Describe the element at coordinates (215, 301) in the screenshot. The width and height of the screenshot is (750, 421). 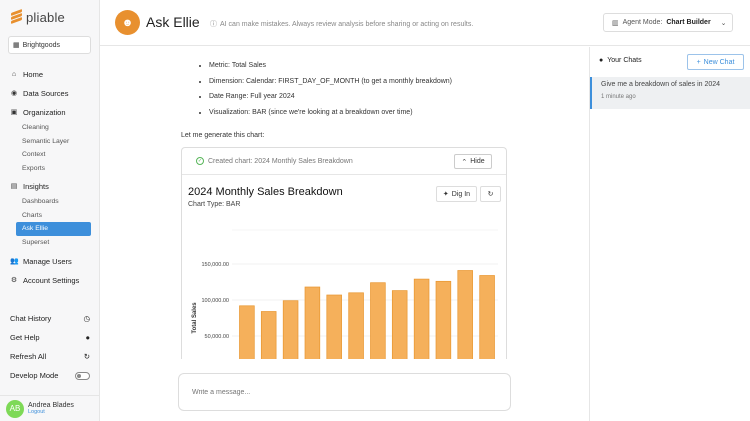
I see `y-tick-label: 100,000.00` at that location.